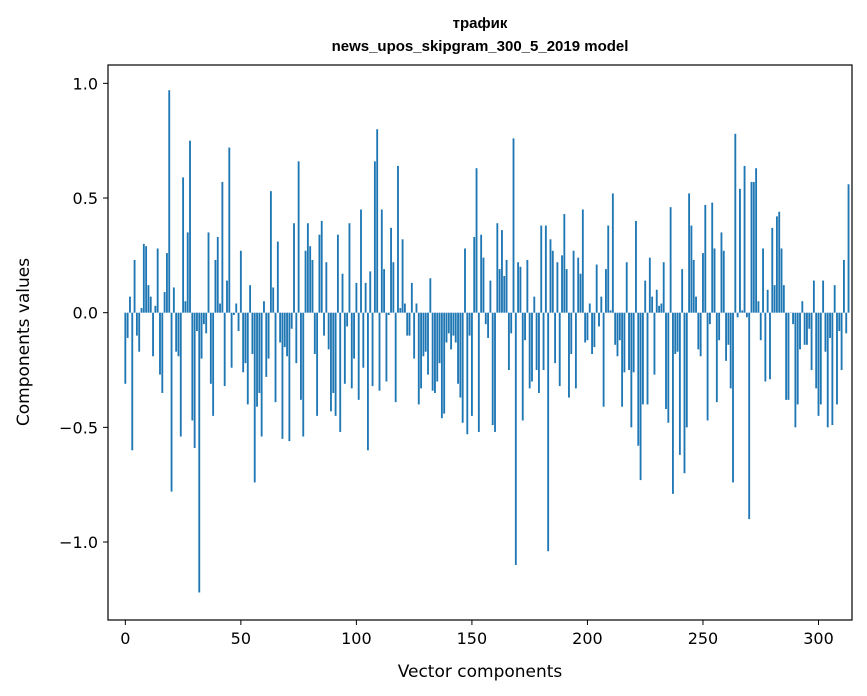 Image resolution: width=867 pixels, height=696 pixels. Describe the element at coordinates (480, 23) in the screenshot. I see `chart-title: трафик` at that location.